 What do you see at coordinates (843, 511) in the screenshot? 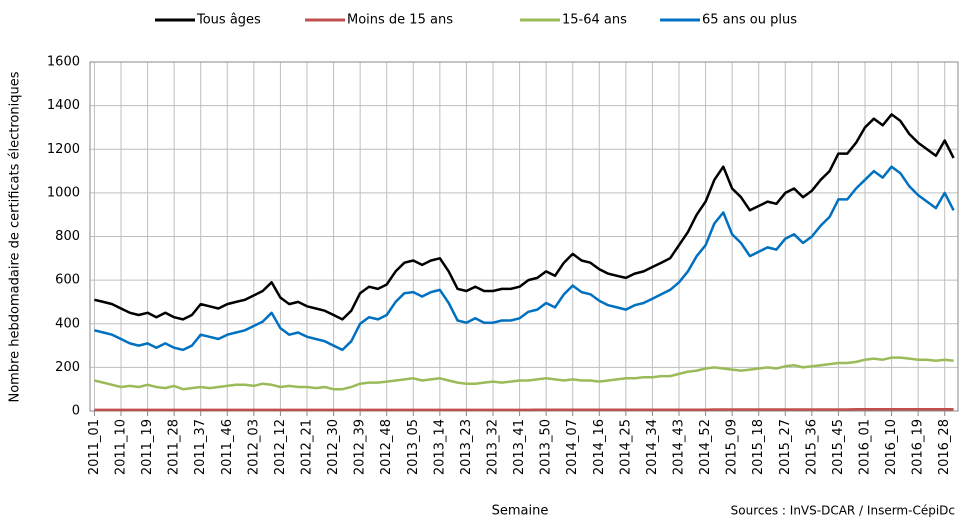
I see `source-note: Sources : InVS-DCAR / Inserm-CépiDc` at bounding box center [843, 511].